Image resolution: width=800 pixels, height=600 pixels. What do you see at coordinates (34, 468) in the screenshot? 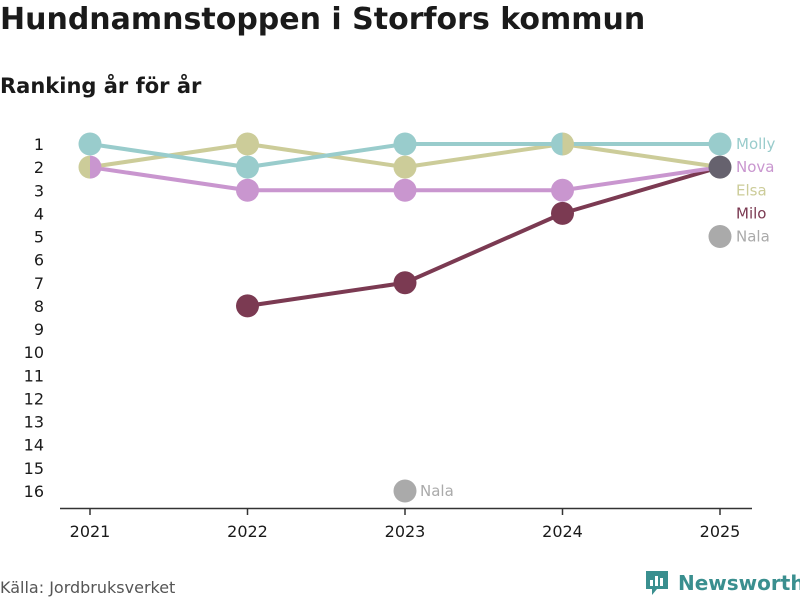
I see `y-tick-label: 15` at bounding box center [34, 468].